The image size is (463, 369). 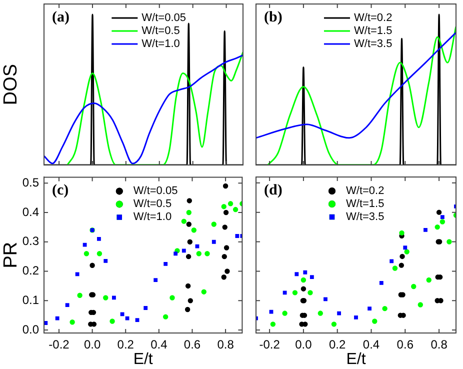 What do you see at coordinates (31, 241) in the screenshot?
I see `y-tick-label: 0.3` at bounding box center [31, 241].